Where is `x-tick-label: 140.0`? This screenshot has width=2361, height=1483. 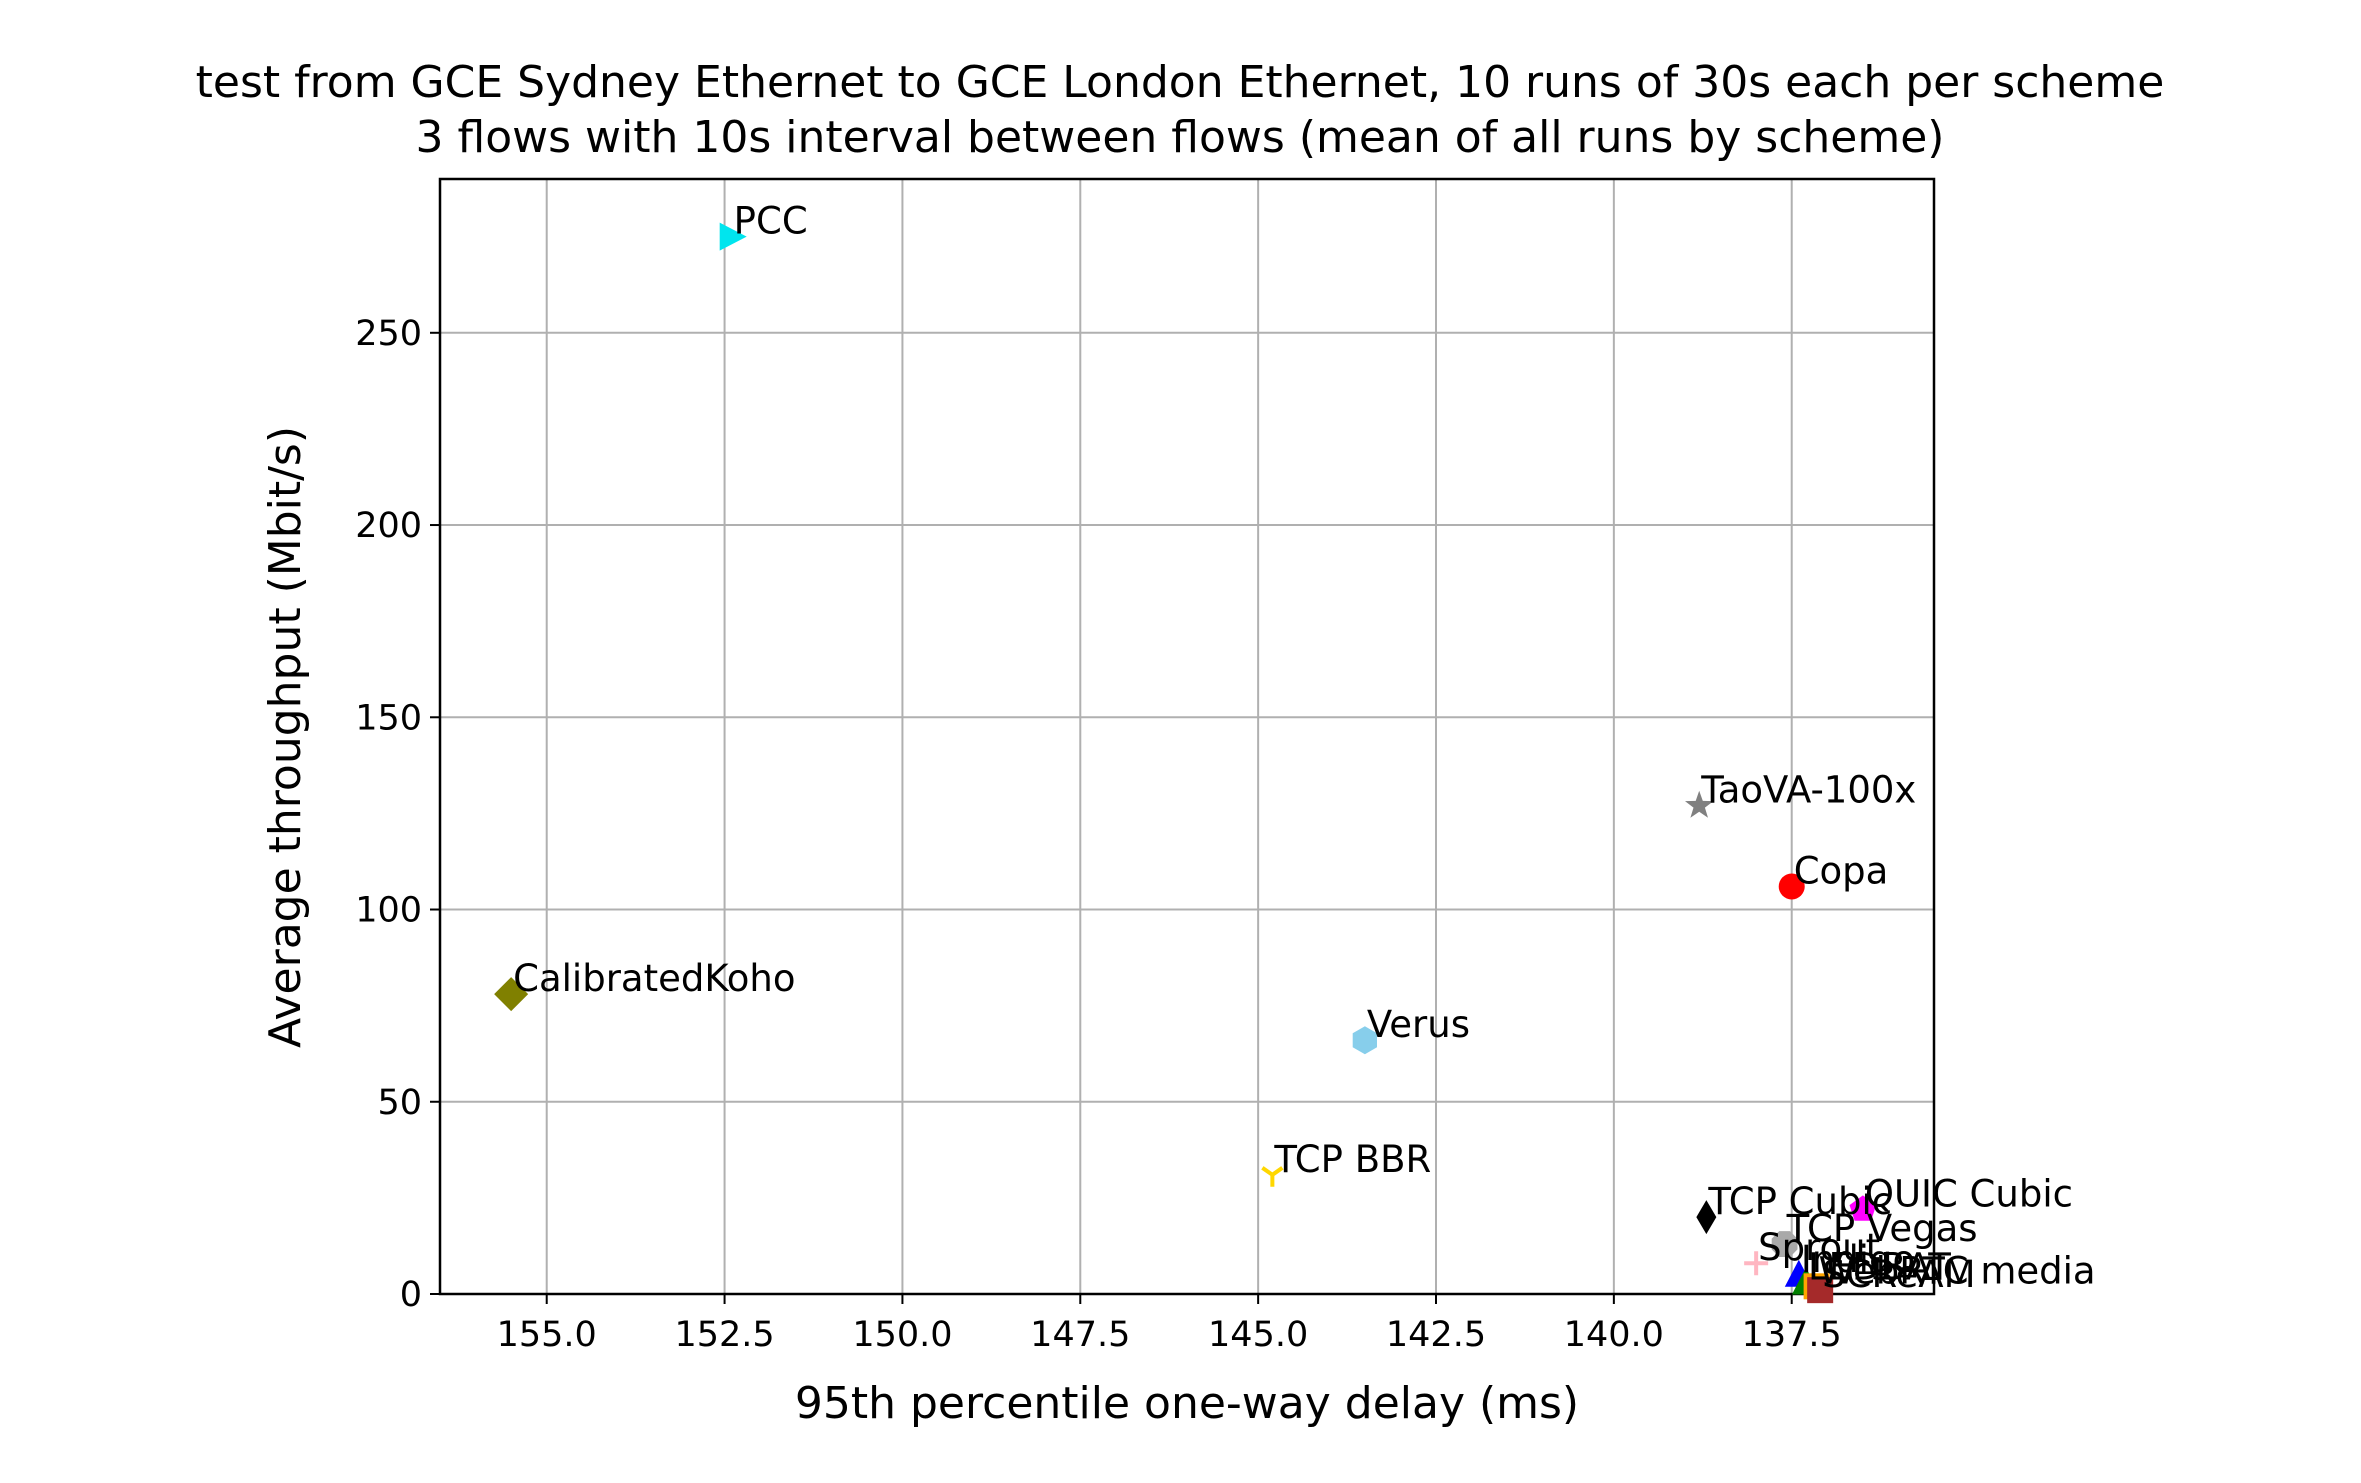
x-tick-label: 140.0 is located at coordinates (1614, 1335).